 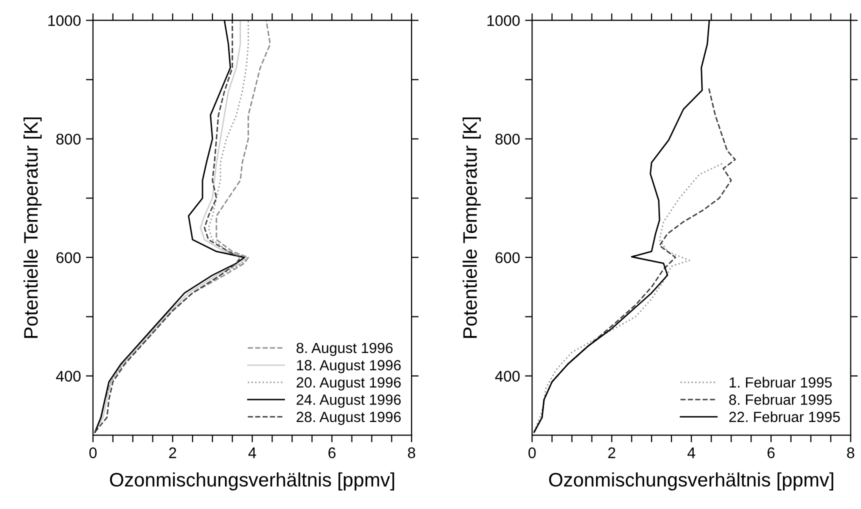 I want to click on legend-label: 8. Februar 1995, so click(x=780, y=399).